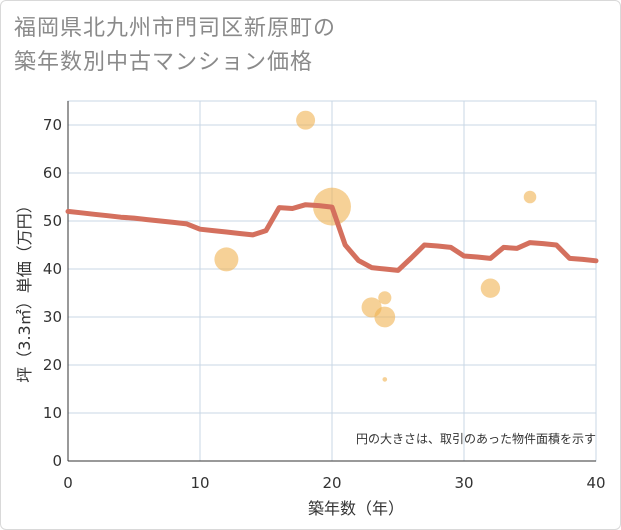 The height and width of the screenshot is (530, 621). I want to click on chart-title: 福岡県北九州市門司区新原町の 築年数別中古マンション価格, so click(175, 46).